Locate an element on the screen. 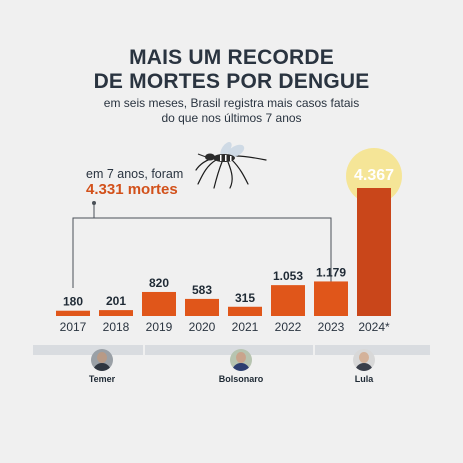 The height and width of the screenshot is (463, 463). x-tick-label: 2024* is located at coordinates (374, 327).